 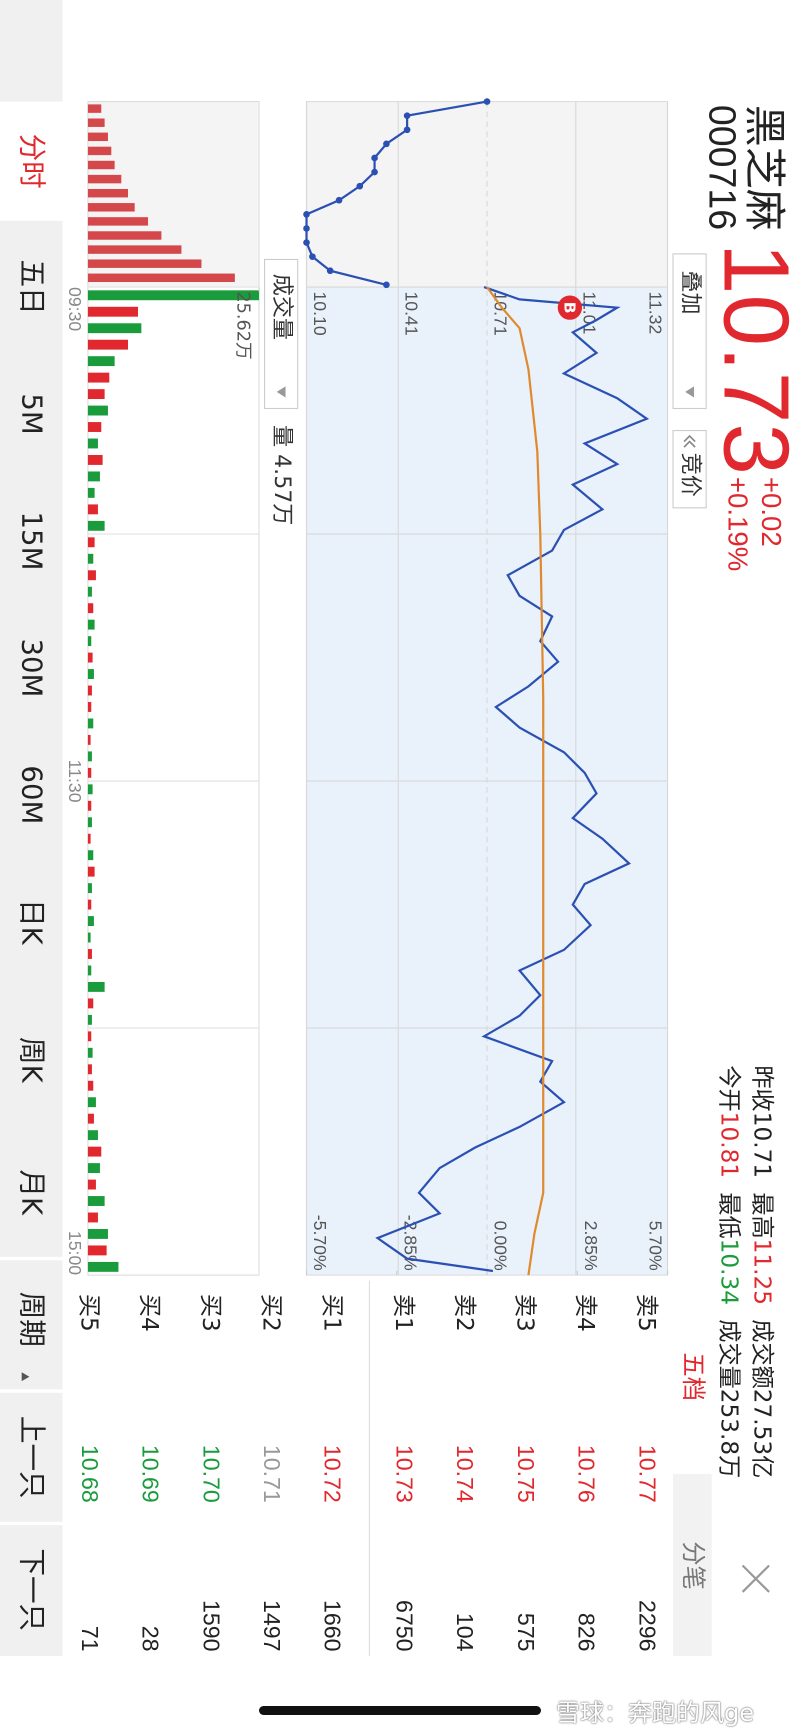 What do you see at coordinates (32, 1319) in the screenshot?
I see `tab: 周期` at bounding box center [32, 1319].